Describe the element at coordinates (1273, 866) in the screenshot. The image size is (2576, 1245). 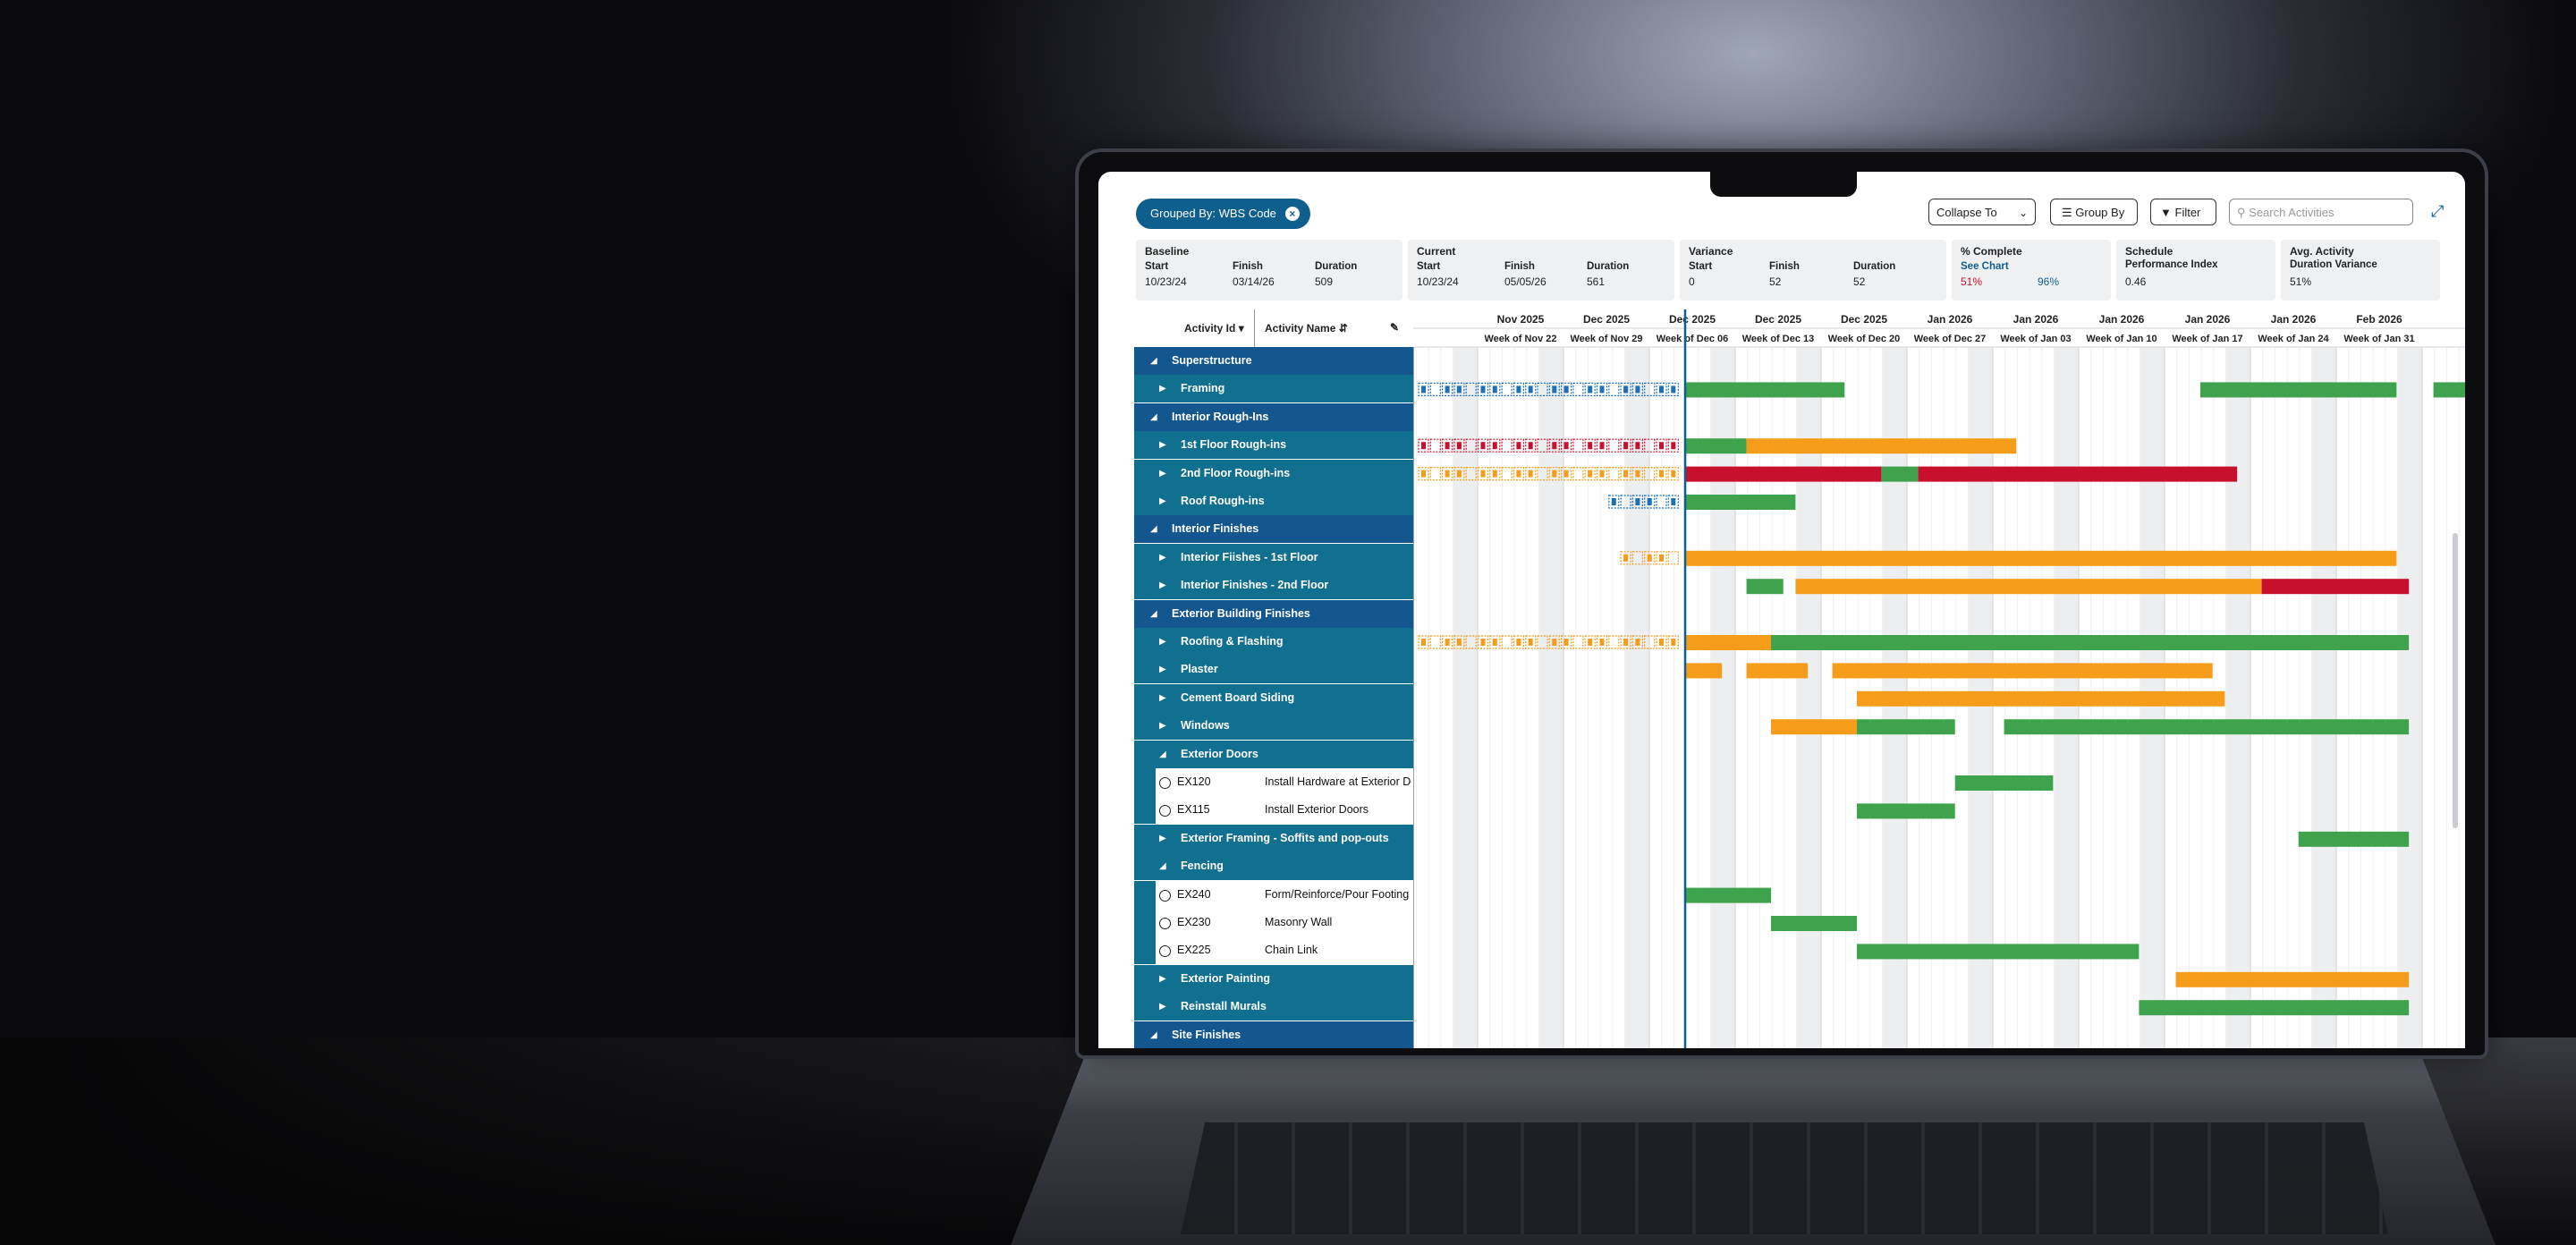
I see `wbs-subgroup-row: ◢ Fencing` at that location.